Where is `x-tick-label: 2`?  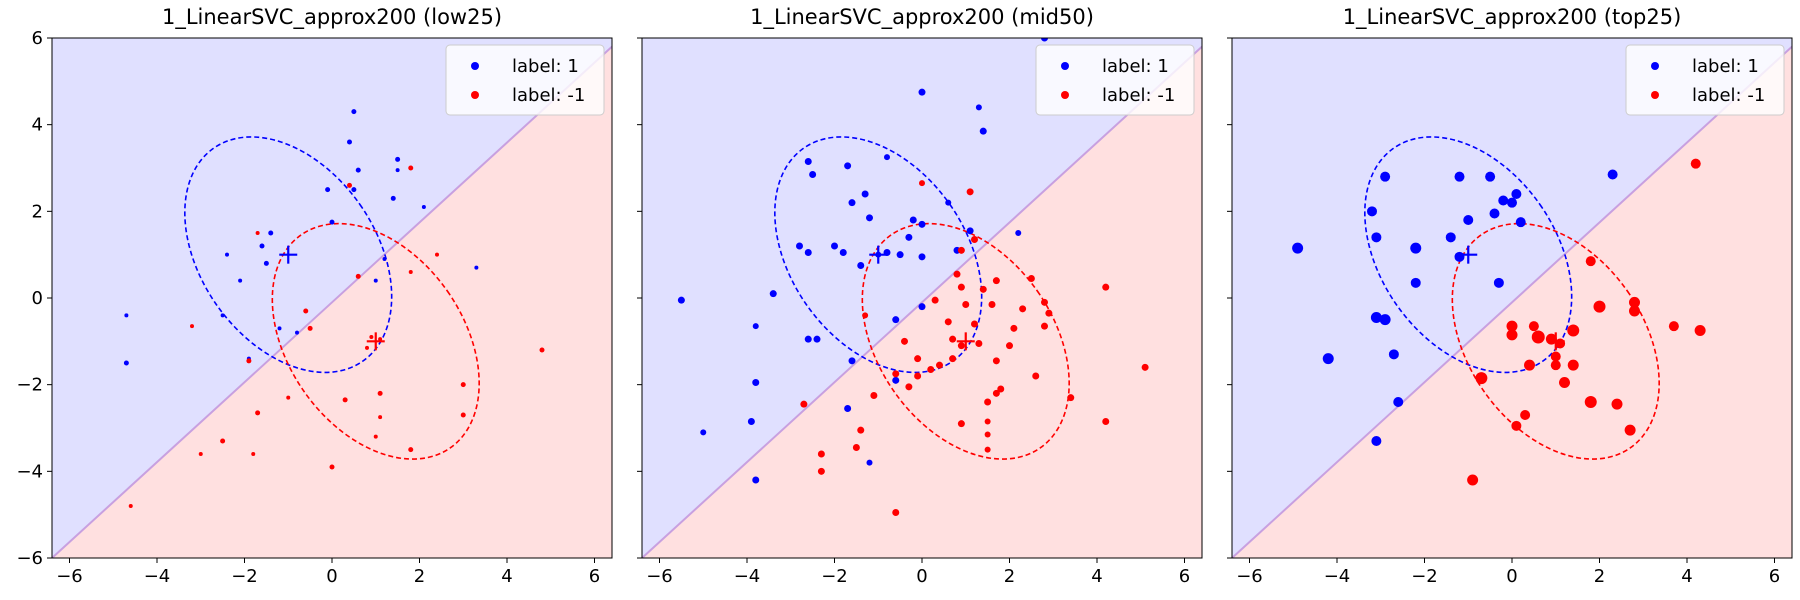
x-tick-label: 2 is located at coordinates (419, 576).